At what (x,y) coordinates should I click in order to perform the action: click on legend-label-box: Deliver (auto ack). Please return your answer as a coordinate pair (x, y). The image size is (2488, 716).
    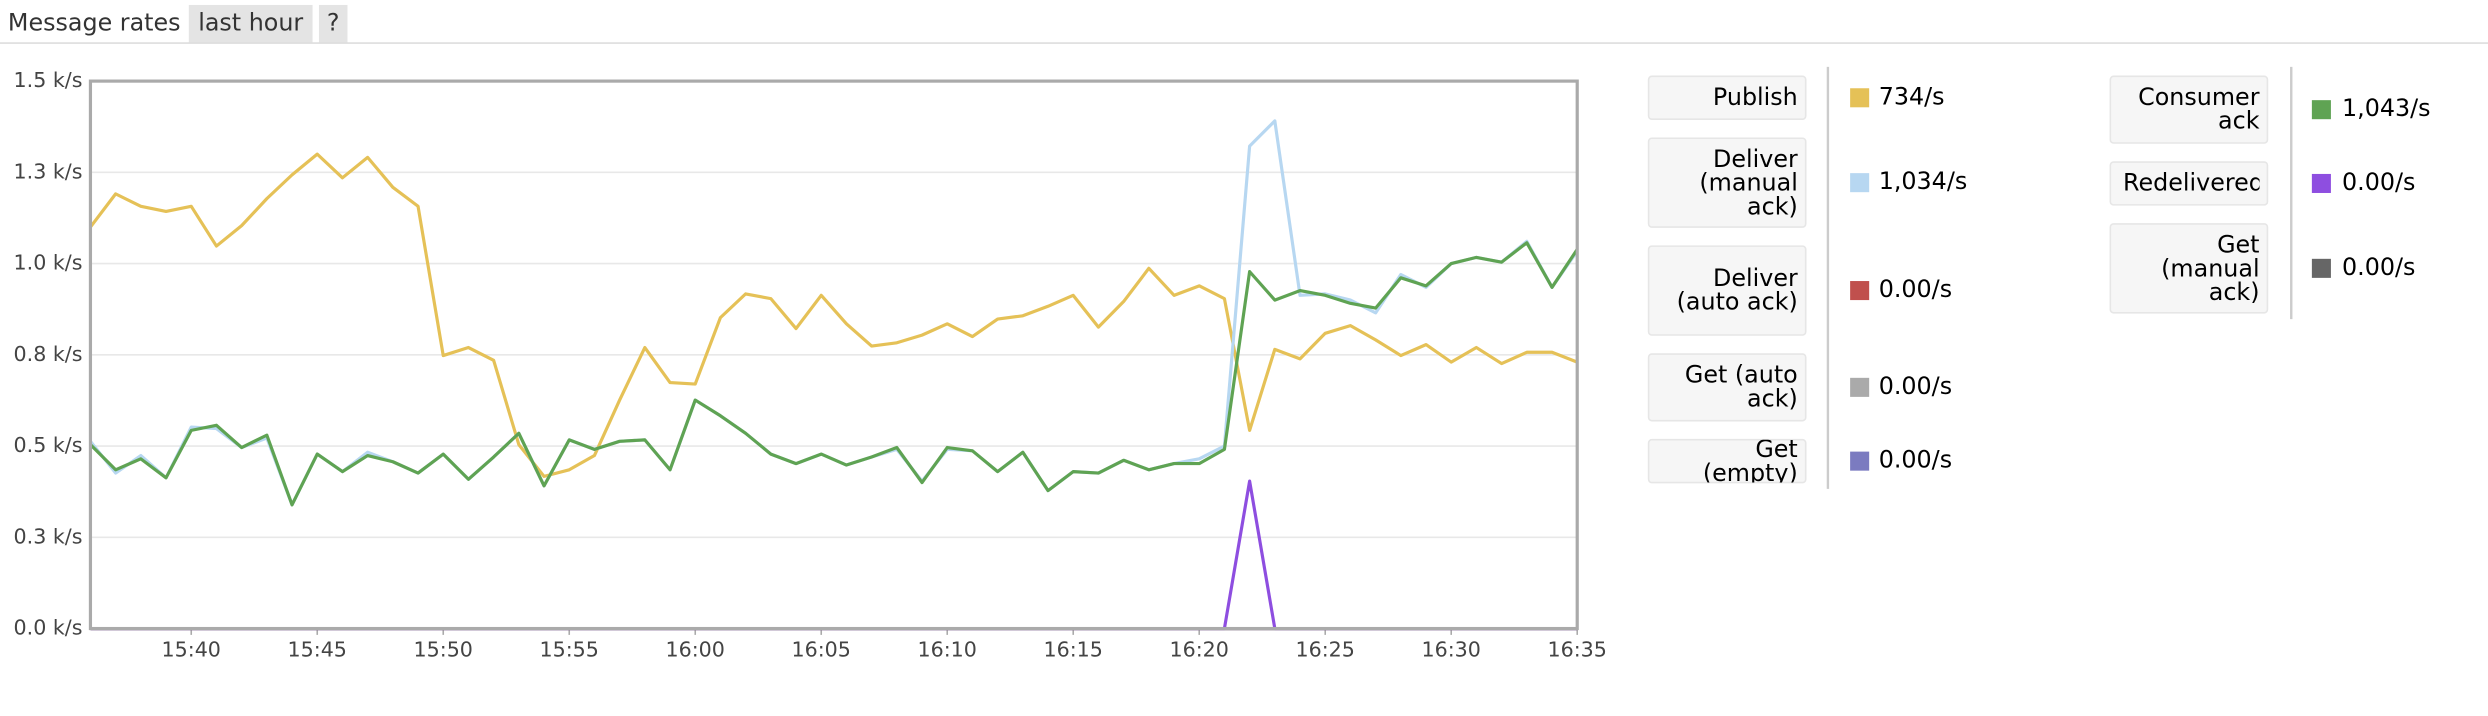
    Looking at the image, I should click on (1737, 289).